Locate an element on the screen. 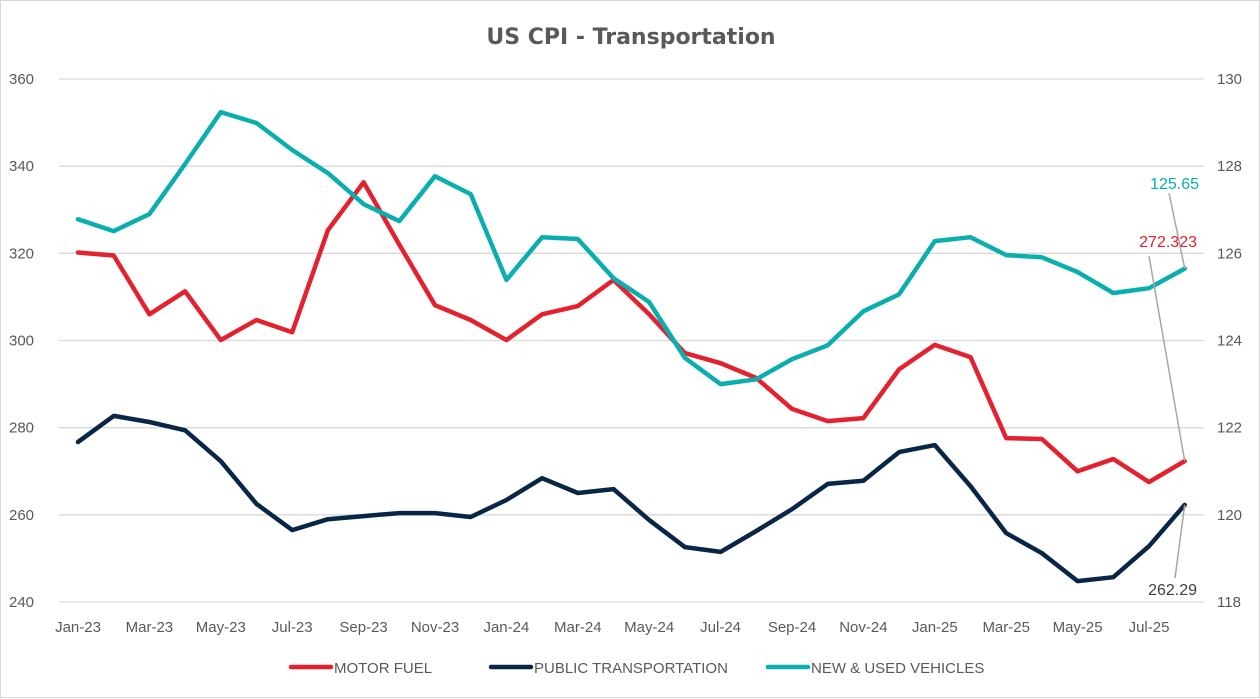 This screenshot has height=699, width=1260. x-tick-label: Jan-24 is located at coordinates (506, 627).